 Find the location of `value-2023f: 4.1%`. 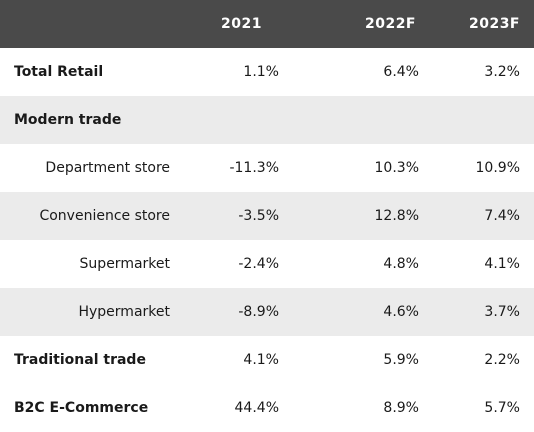

value-2023f: 4.1% is located at coordinates (502, 264).